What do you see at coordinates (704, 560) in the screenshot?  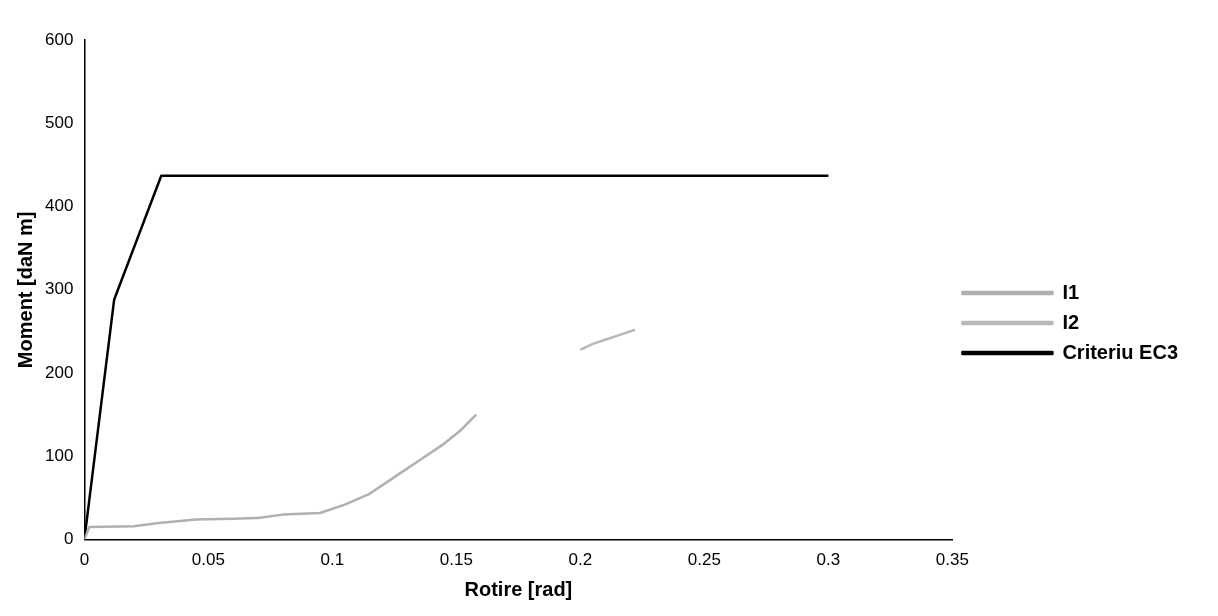 I see `x-tick-label: 0.25` at bounding box center [704, 560].